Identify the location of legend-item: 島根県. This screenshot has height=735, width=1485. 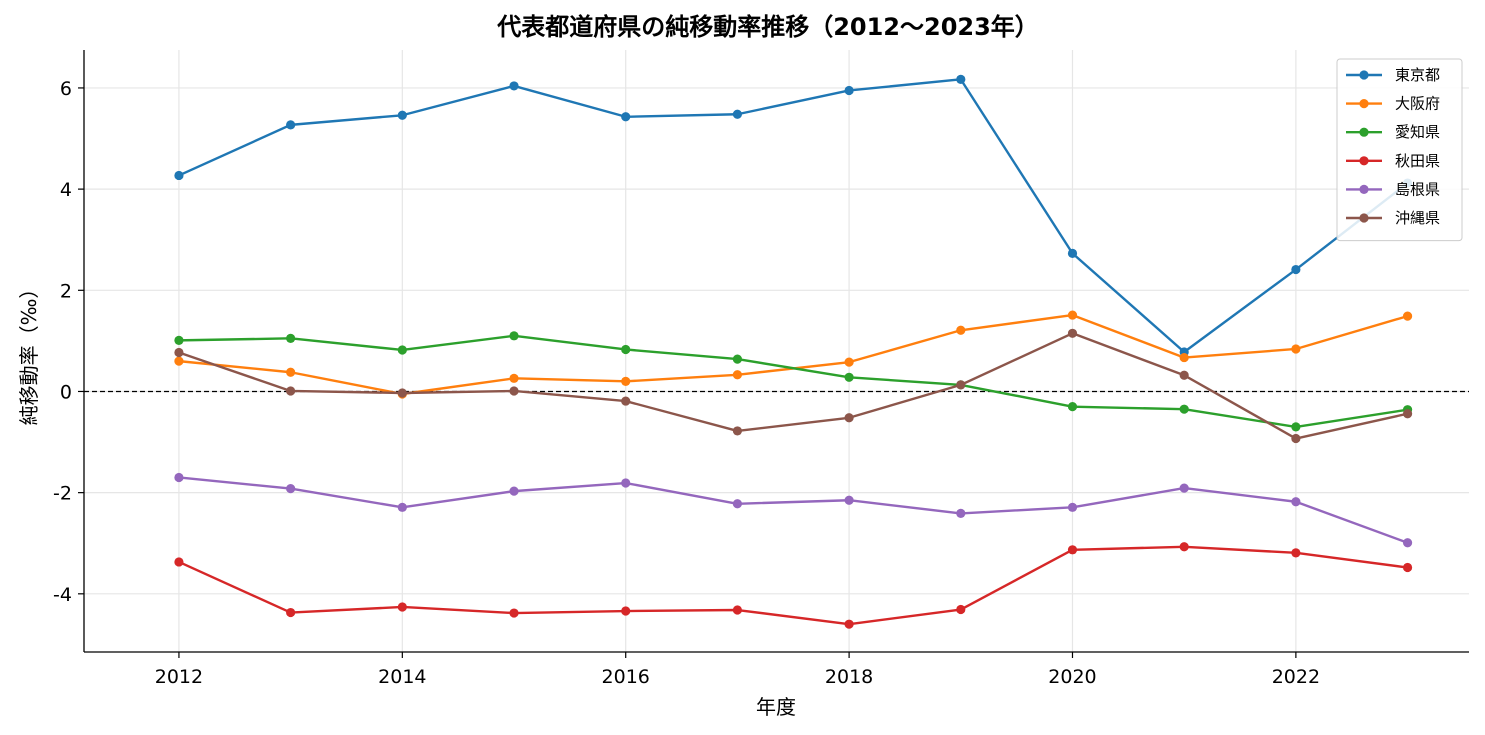
(1393, 189).